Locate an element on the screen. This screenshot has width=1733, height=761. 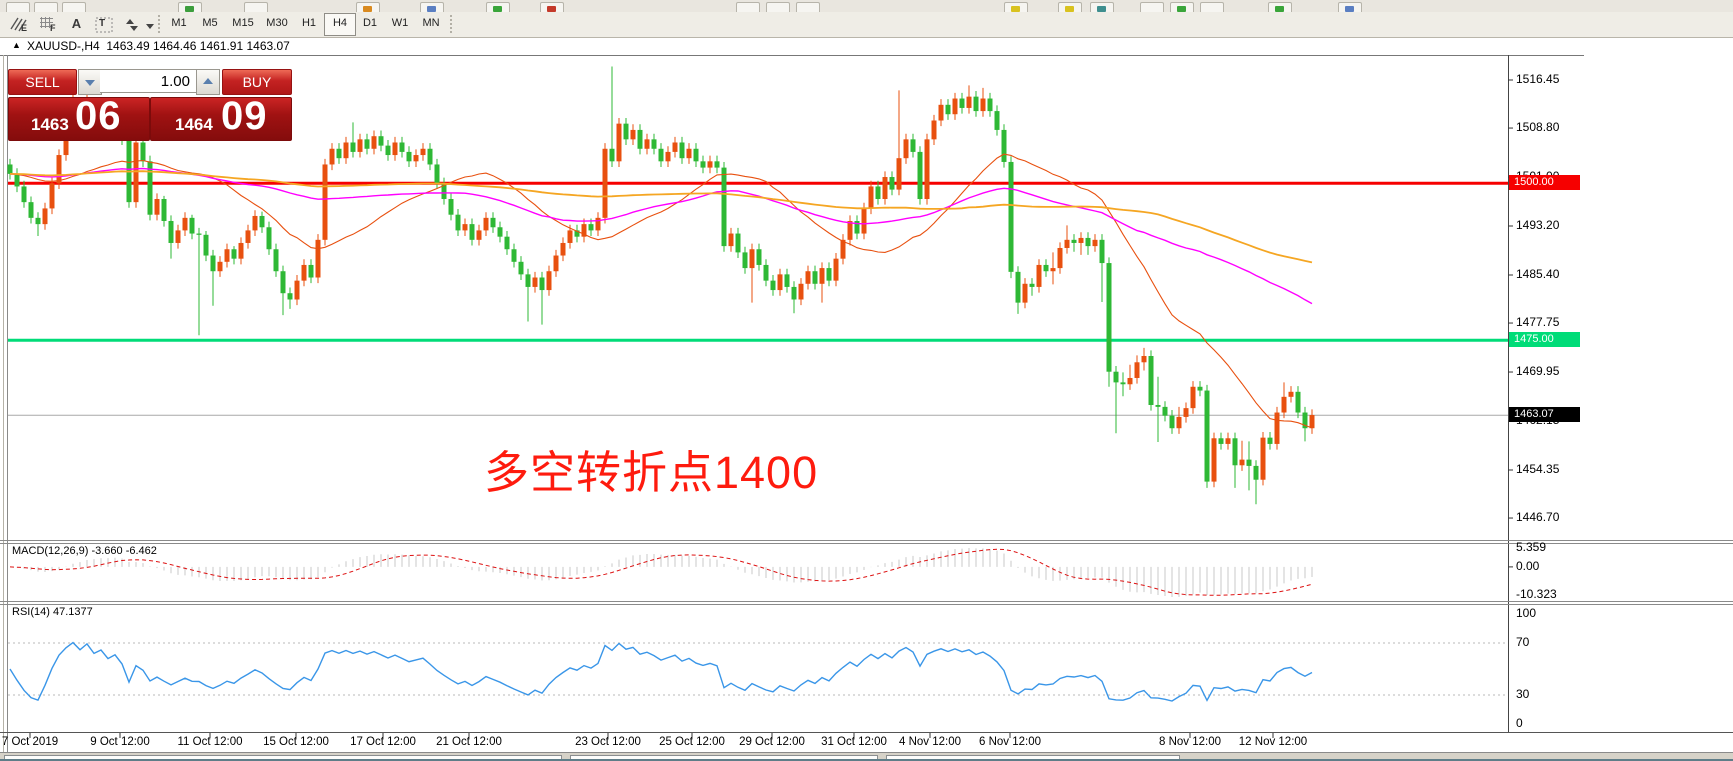
grid-tool-button: F is located at coordinates (48, 24).